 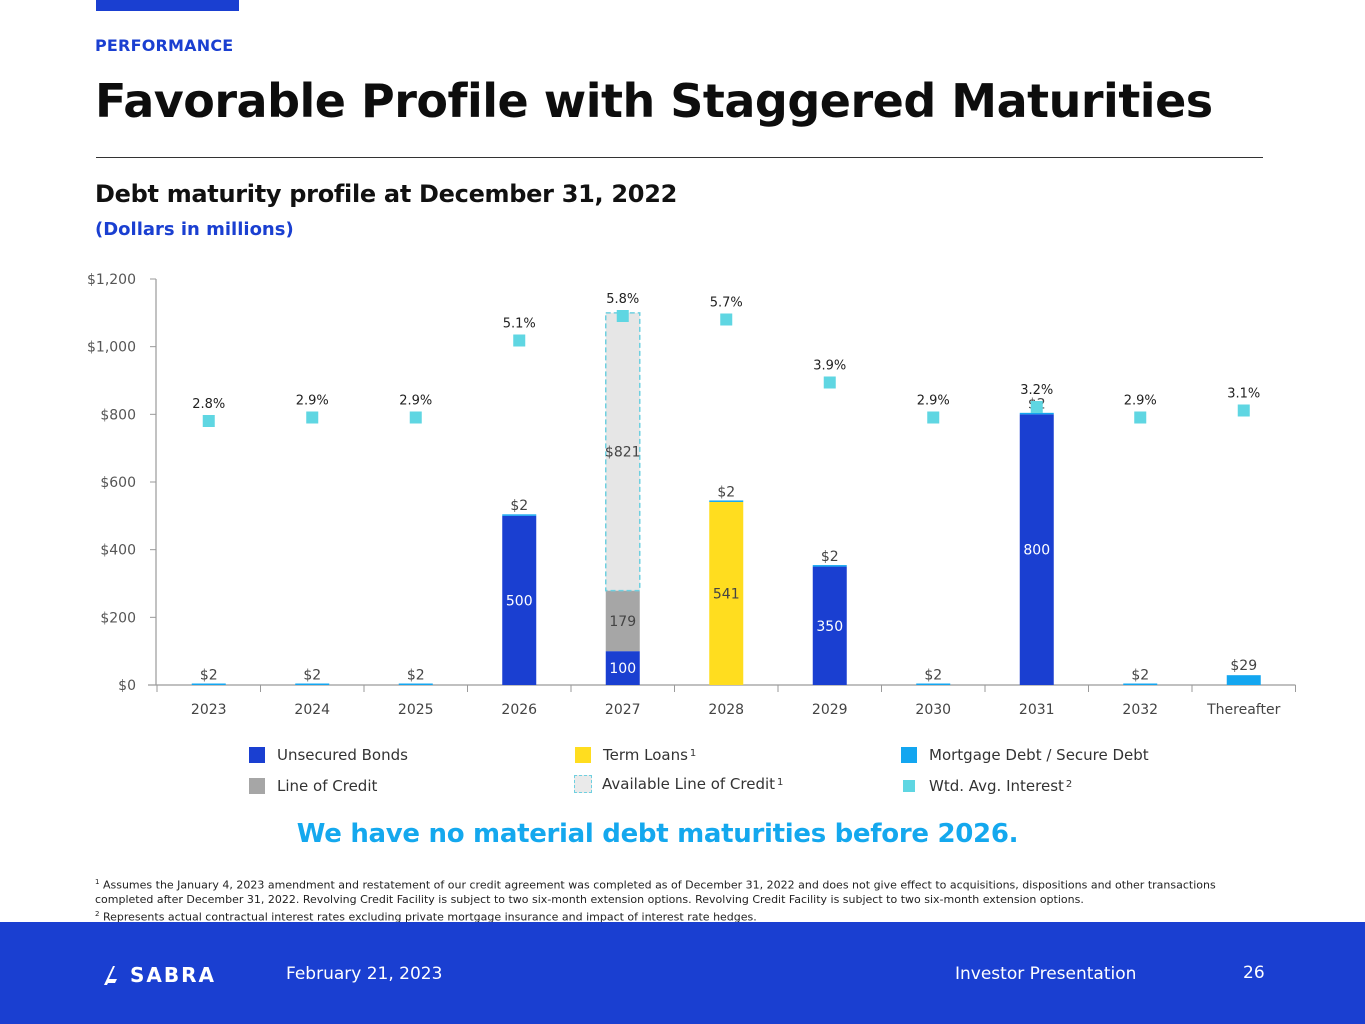 I want to click on bar-mortgage-debt-secure-debt-2028, so click(x=726, y=501).